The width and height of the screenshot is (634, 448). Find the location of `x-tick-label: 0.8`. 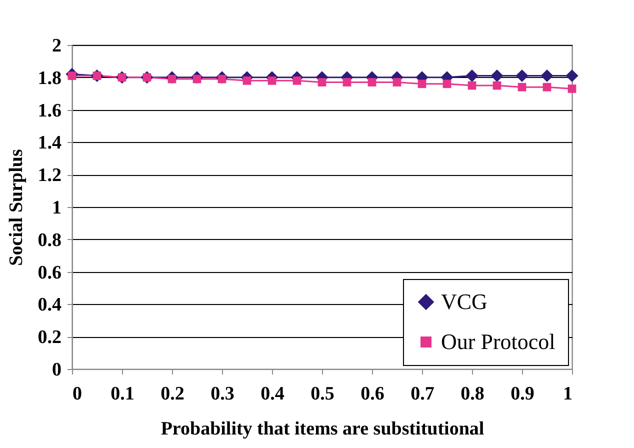

x-tick-label: 0.8 is located at coordinates (472, 394).